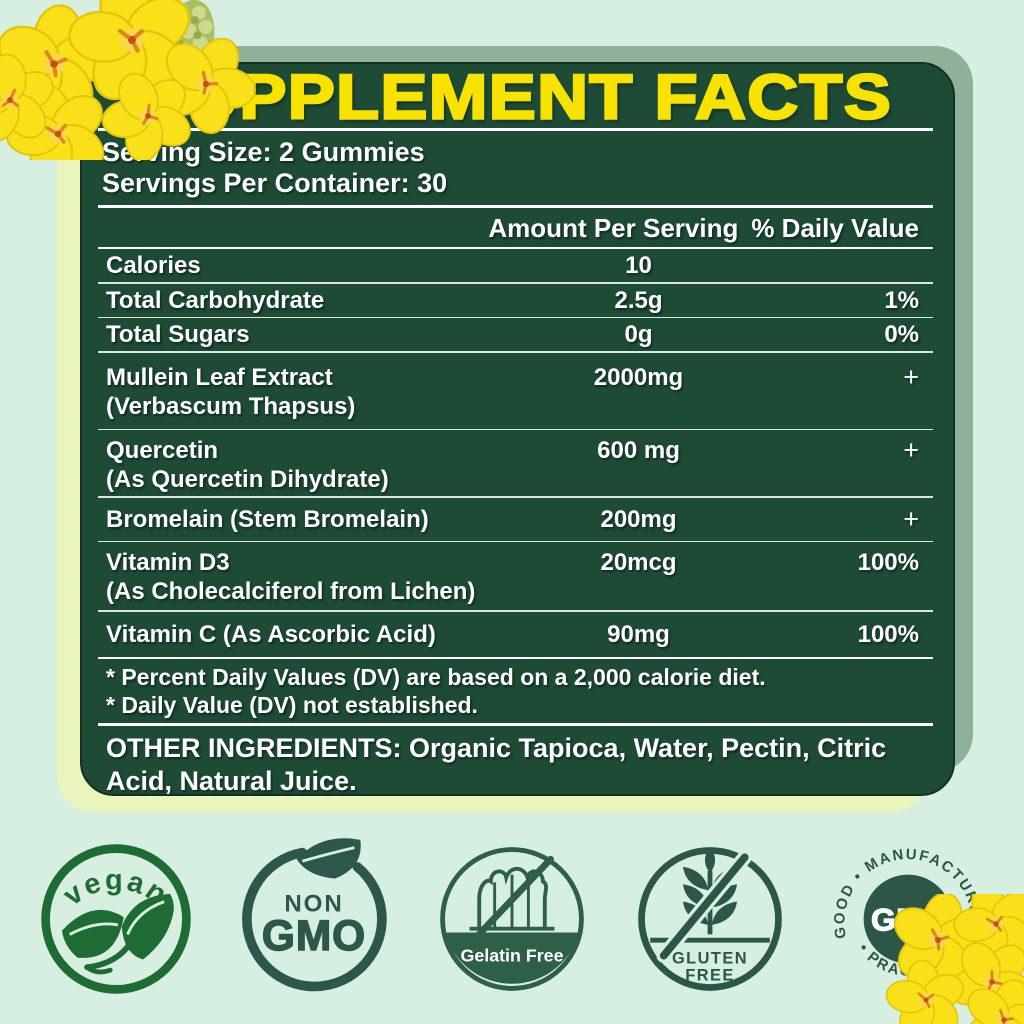 This screenshot has height=1024, width=1024. Describe the element at coordinates (835, 227) in the screenshot. I see `daily-value-header: % Daily Value` at that location.